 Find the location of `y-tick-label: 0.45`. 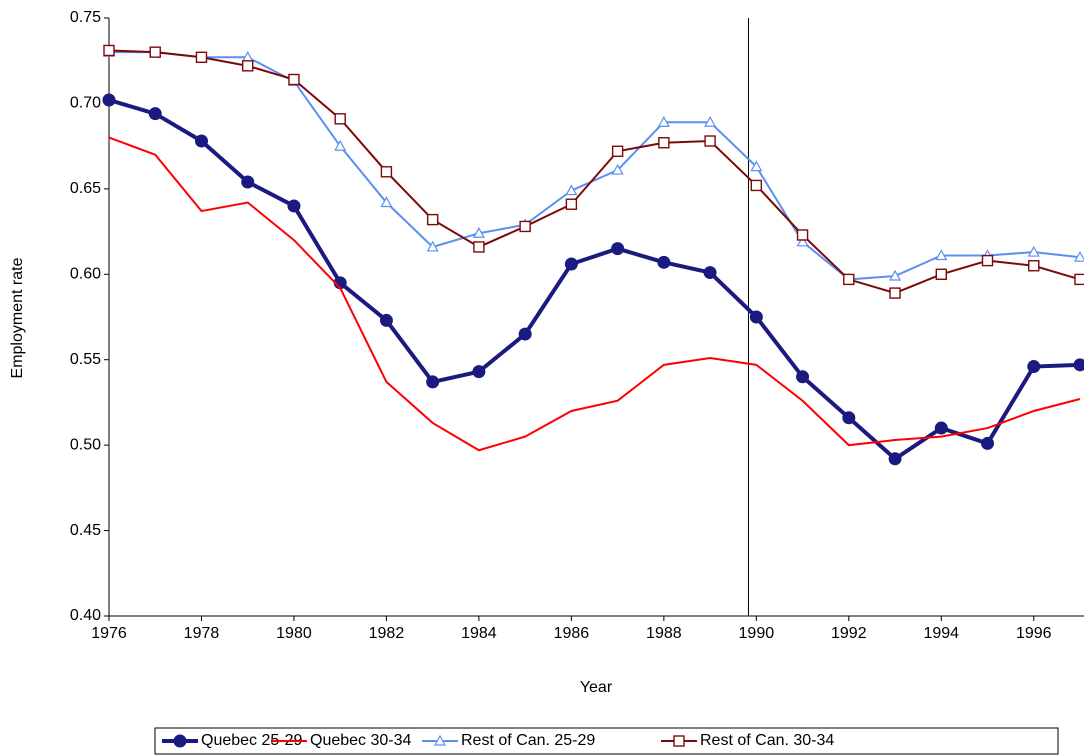

y-tick-label: 0.45 is located at coordinates (85, 530).